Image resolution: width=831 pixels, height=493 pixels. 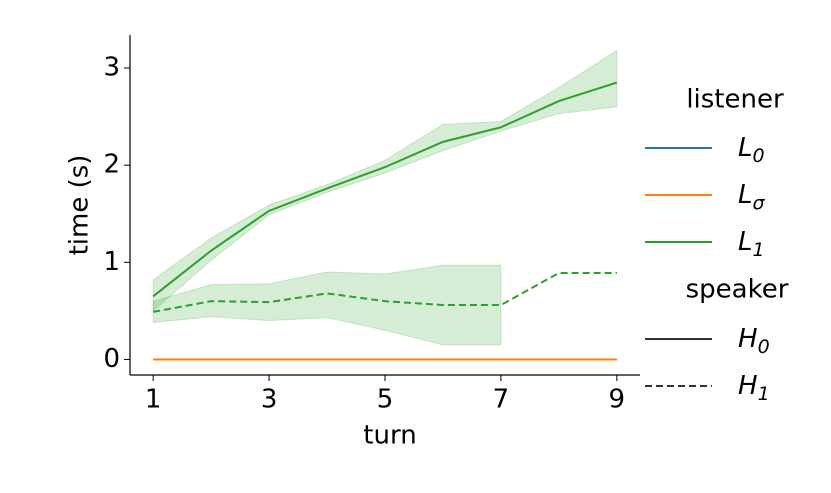 I want to click on x-tick-label: 5, so click(x=385, y=400).